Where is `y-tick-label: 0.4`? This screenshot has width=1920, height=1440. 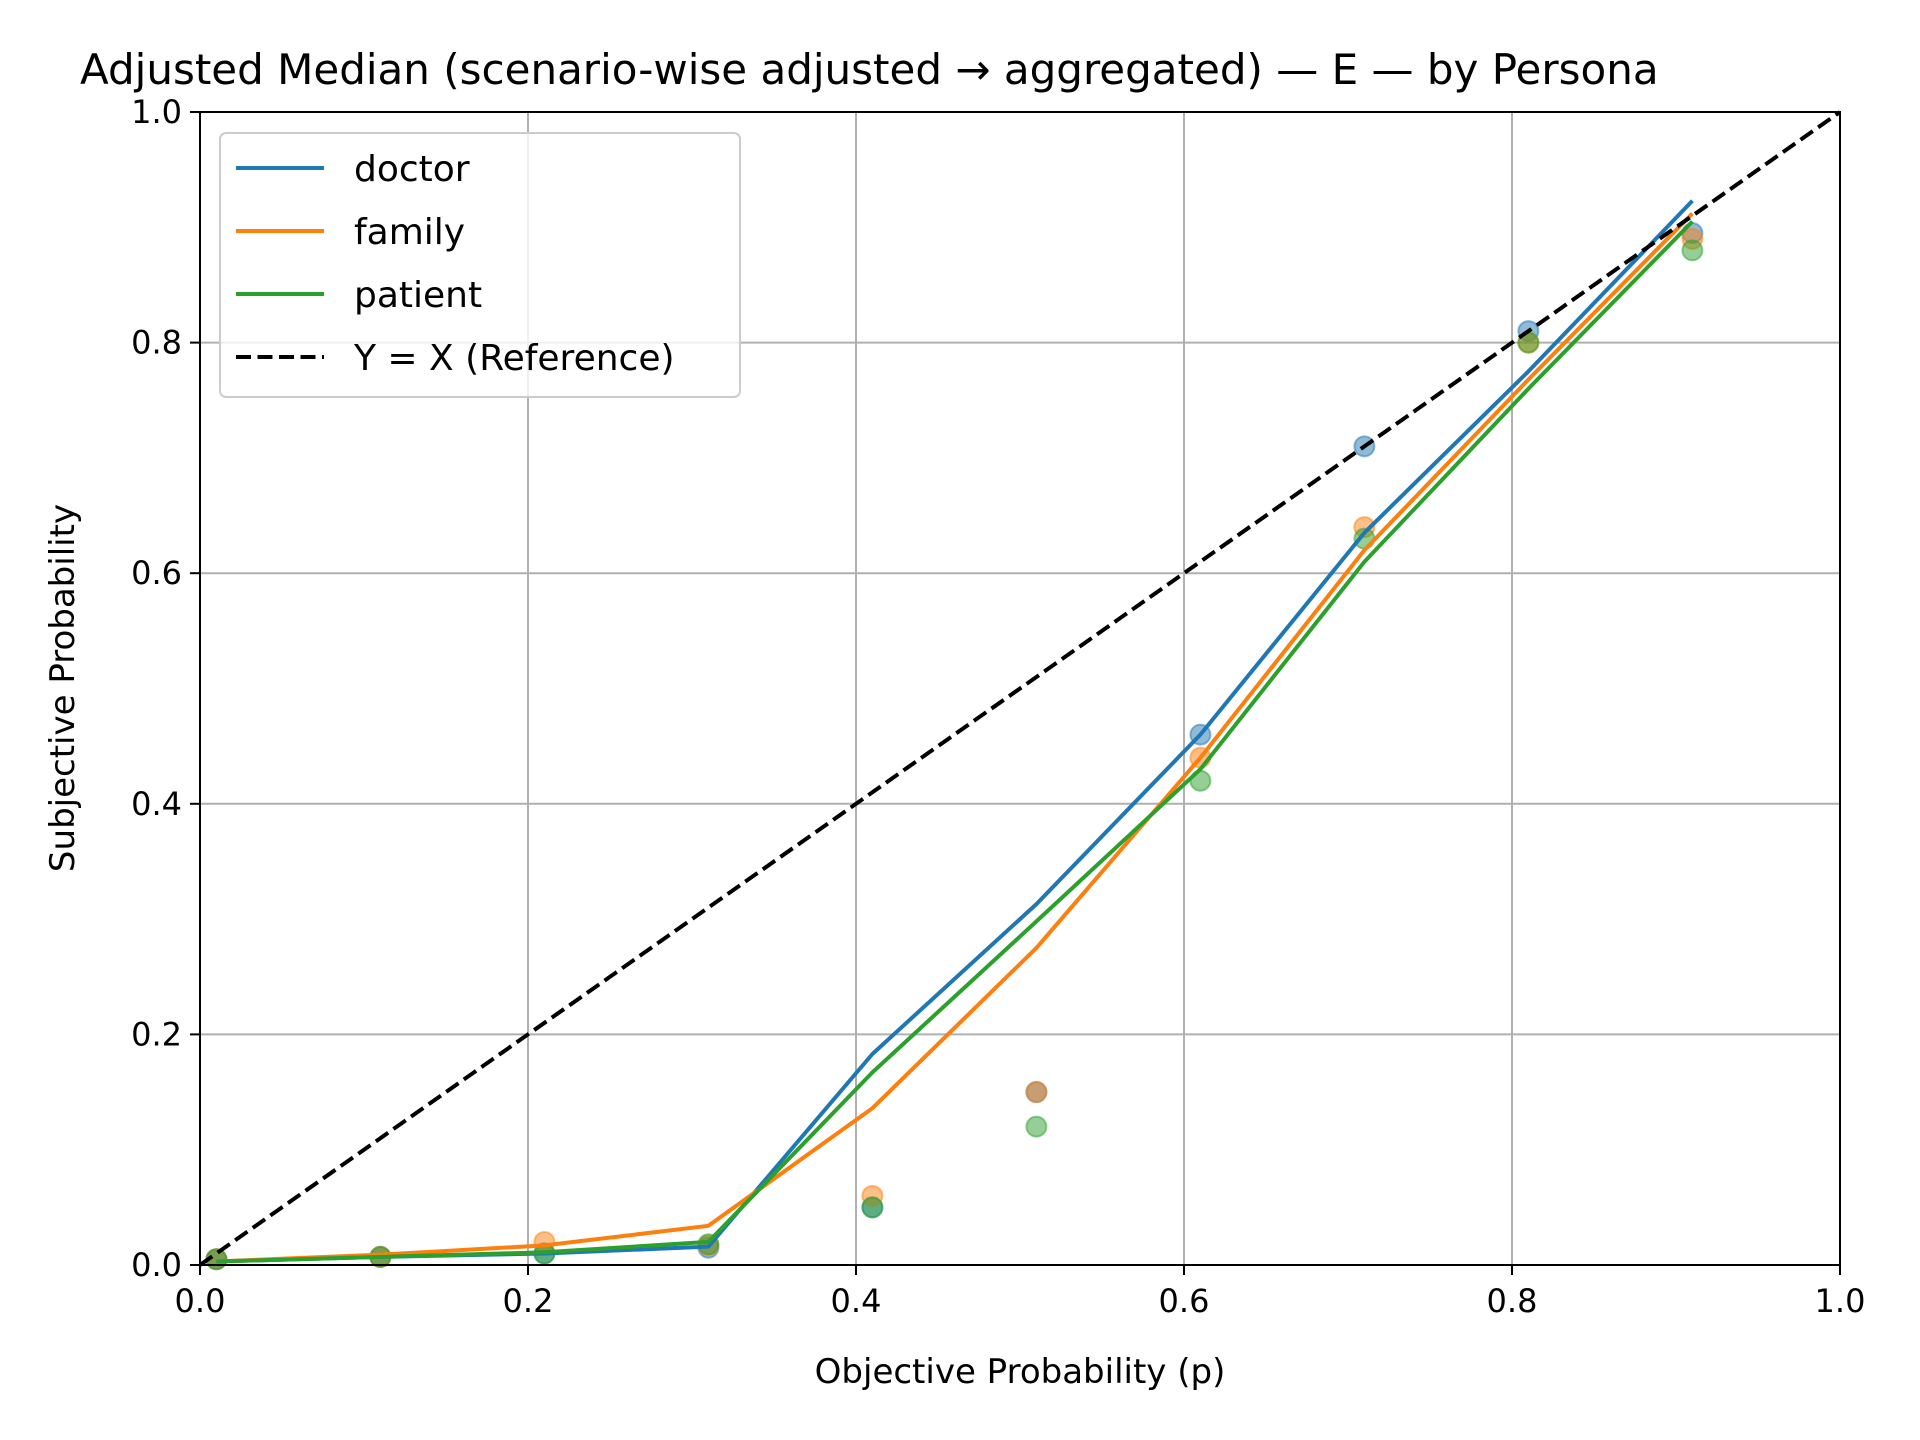 y-tick-label: 0.4 is located at coordinates (156, 804).